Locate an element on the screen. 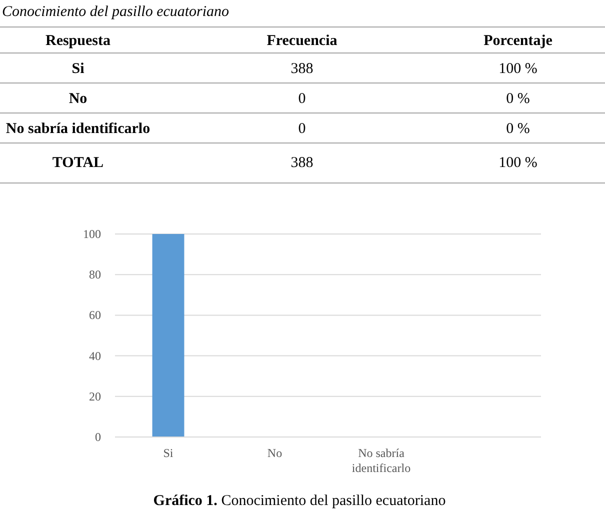 This screenshot has height=520, width=605. text: Frecuencia is located at coordinates (302, 41).